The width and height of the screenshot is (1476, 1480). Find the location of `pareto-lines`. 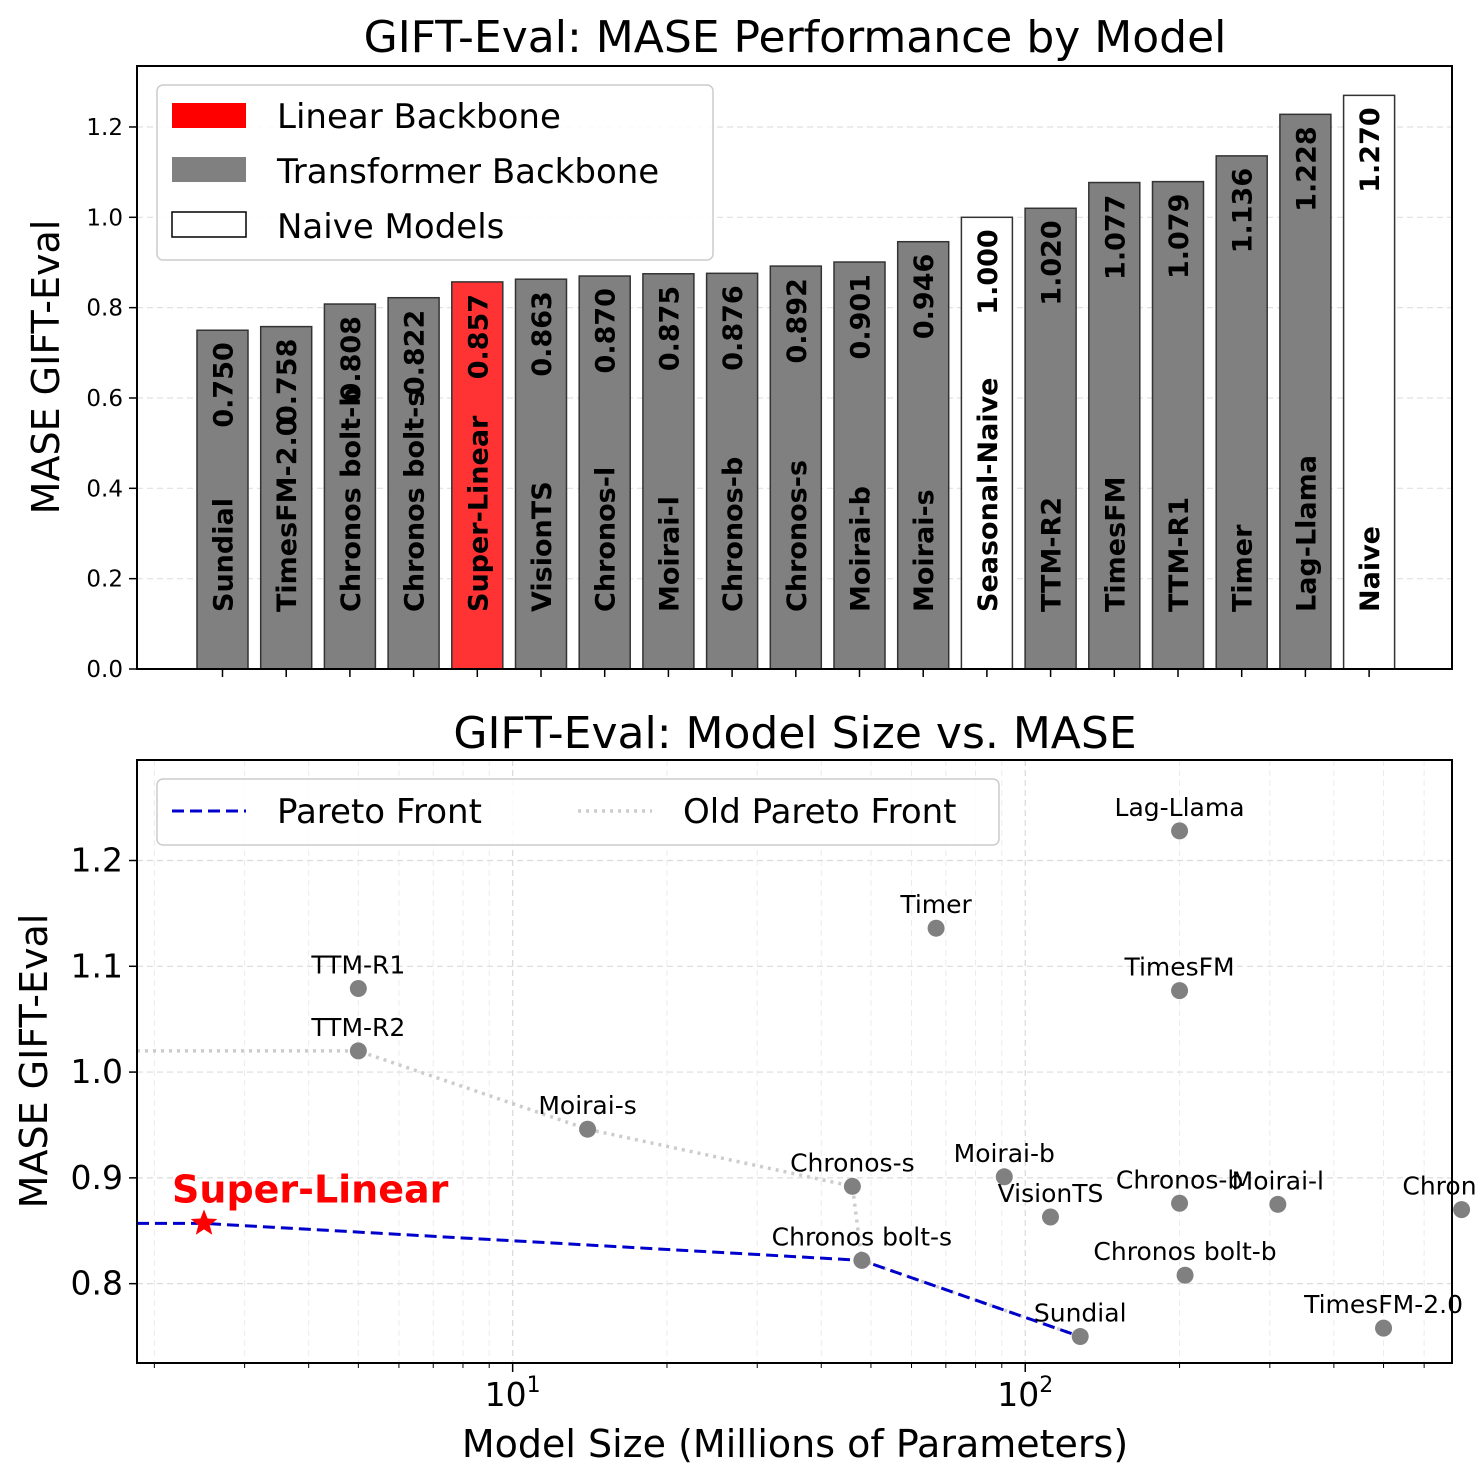

pareto-lines is located at coordinates (609, 1194).